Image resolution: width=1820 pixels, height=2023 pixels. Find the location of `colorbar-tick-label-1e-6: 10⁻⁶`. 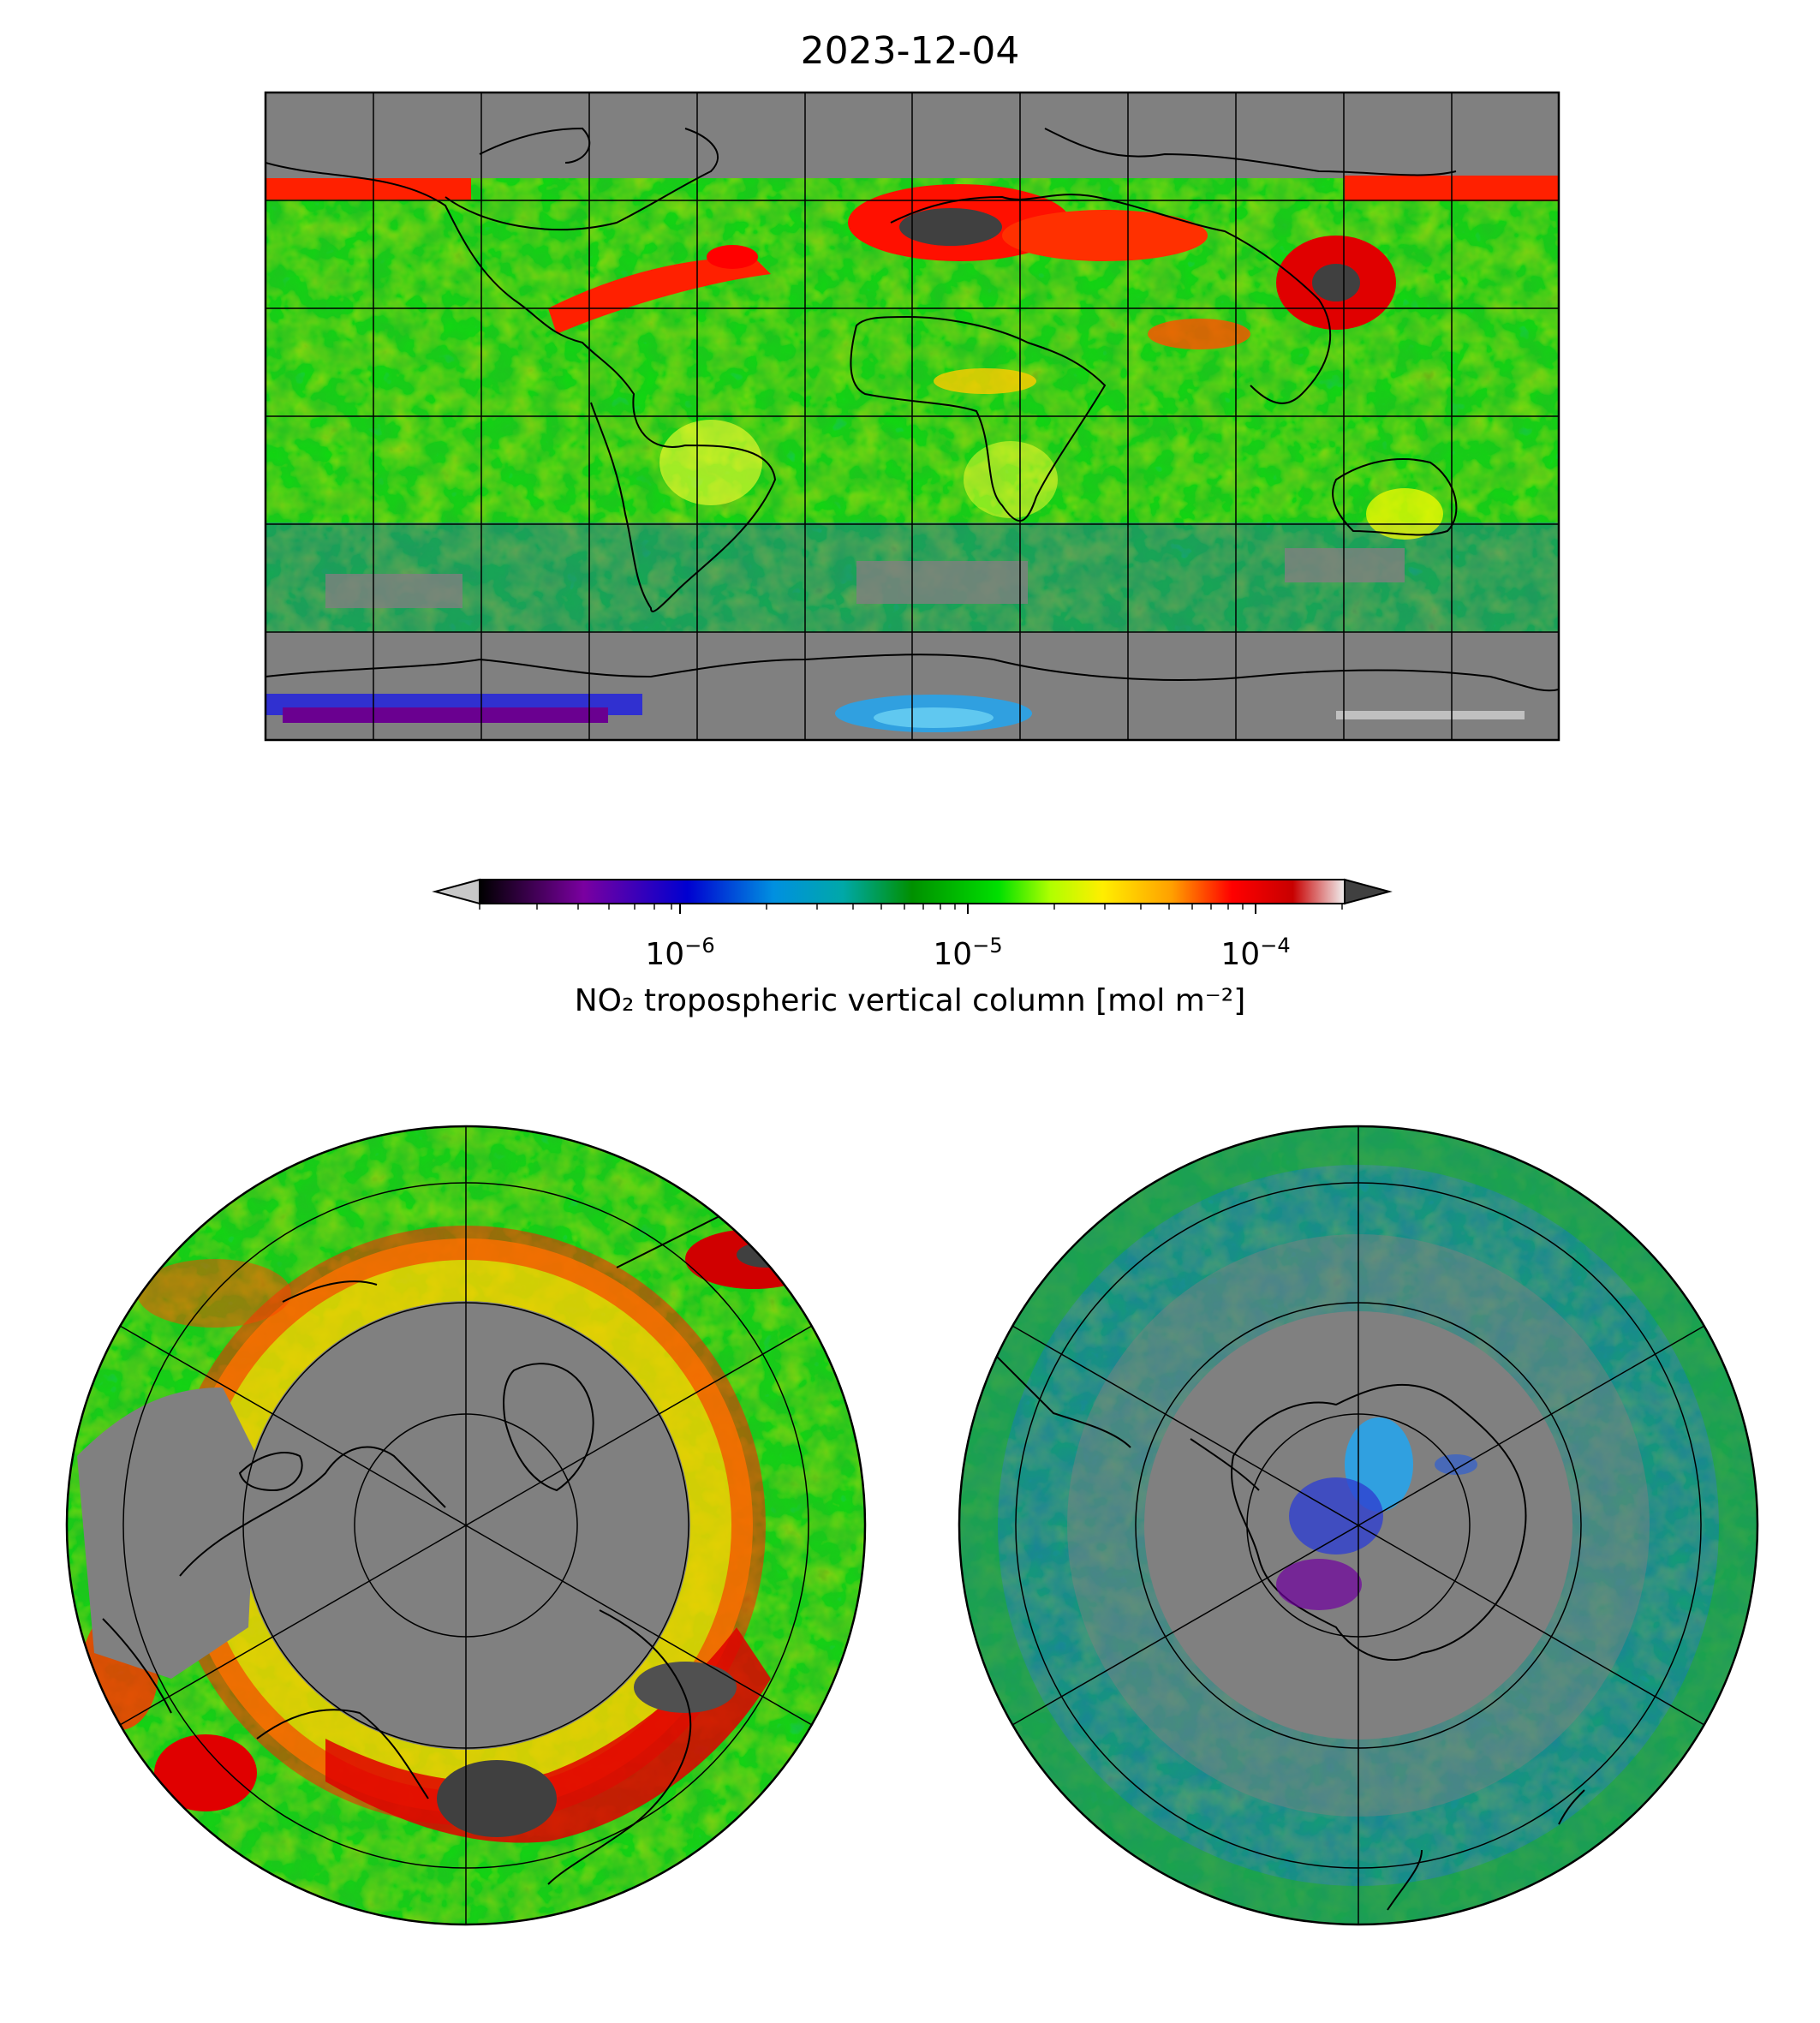

colorbar-tick-label-1e-6: 10⁻⁶ is located at coordinates (680, 953).